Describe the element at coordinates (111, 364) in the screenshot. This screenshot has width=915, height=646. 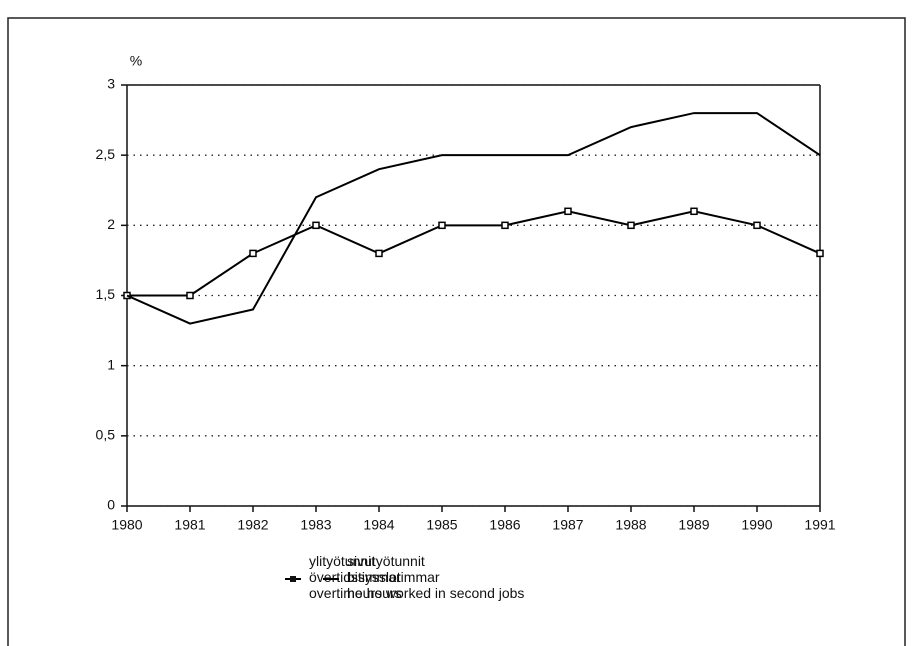
I see `y-tick-label: 1` at that location.